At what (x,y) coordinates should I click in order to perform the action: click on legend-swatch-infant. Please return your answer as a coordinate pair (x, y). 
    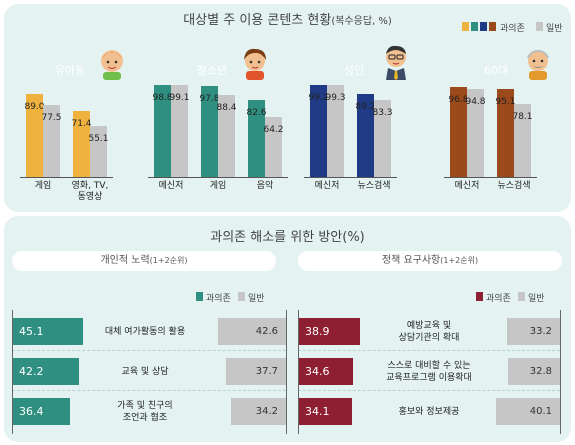
    Looking at the image, I should click on (465, 26).